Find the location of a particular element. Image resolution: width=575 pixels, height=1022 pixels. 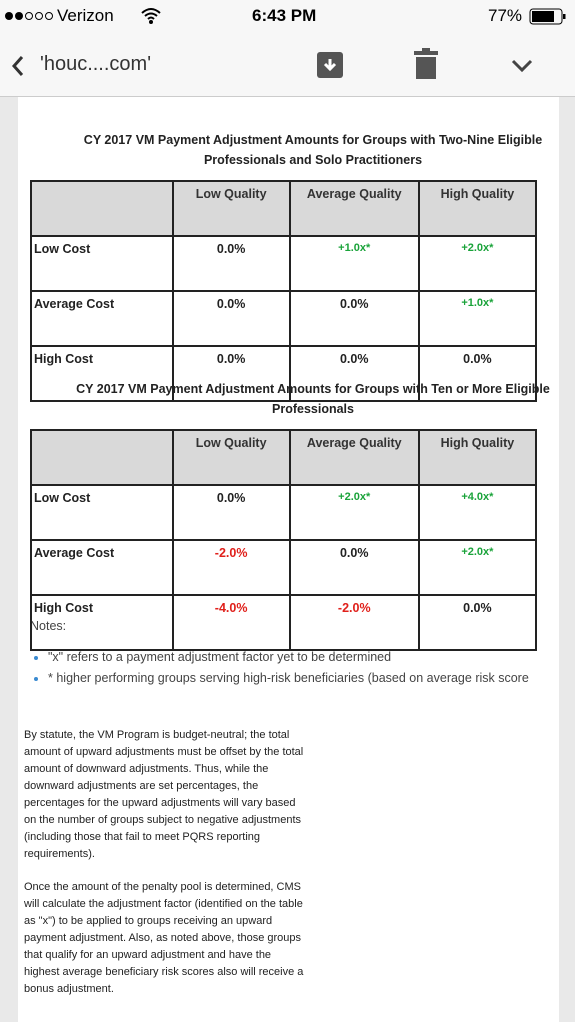

battery-level: 77% is located at coordinates (505, 15).